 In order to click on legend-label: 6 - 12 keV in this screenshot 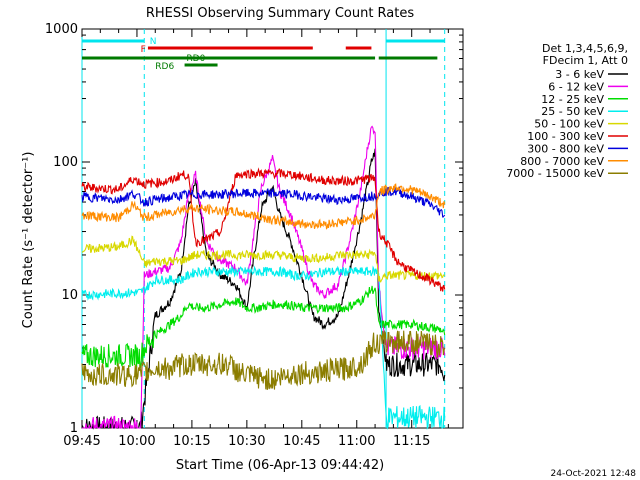, I will do `click(576, 86)`.